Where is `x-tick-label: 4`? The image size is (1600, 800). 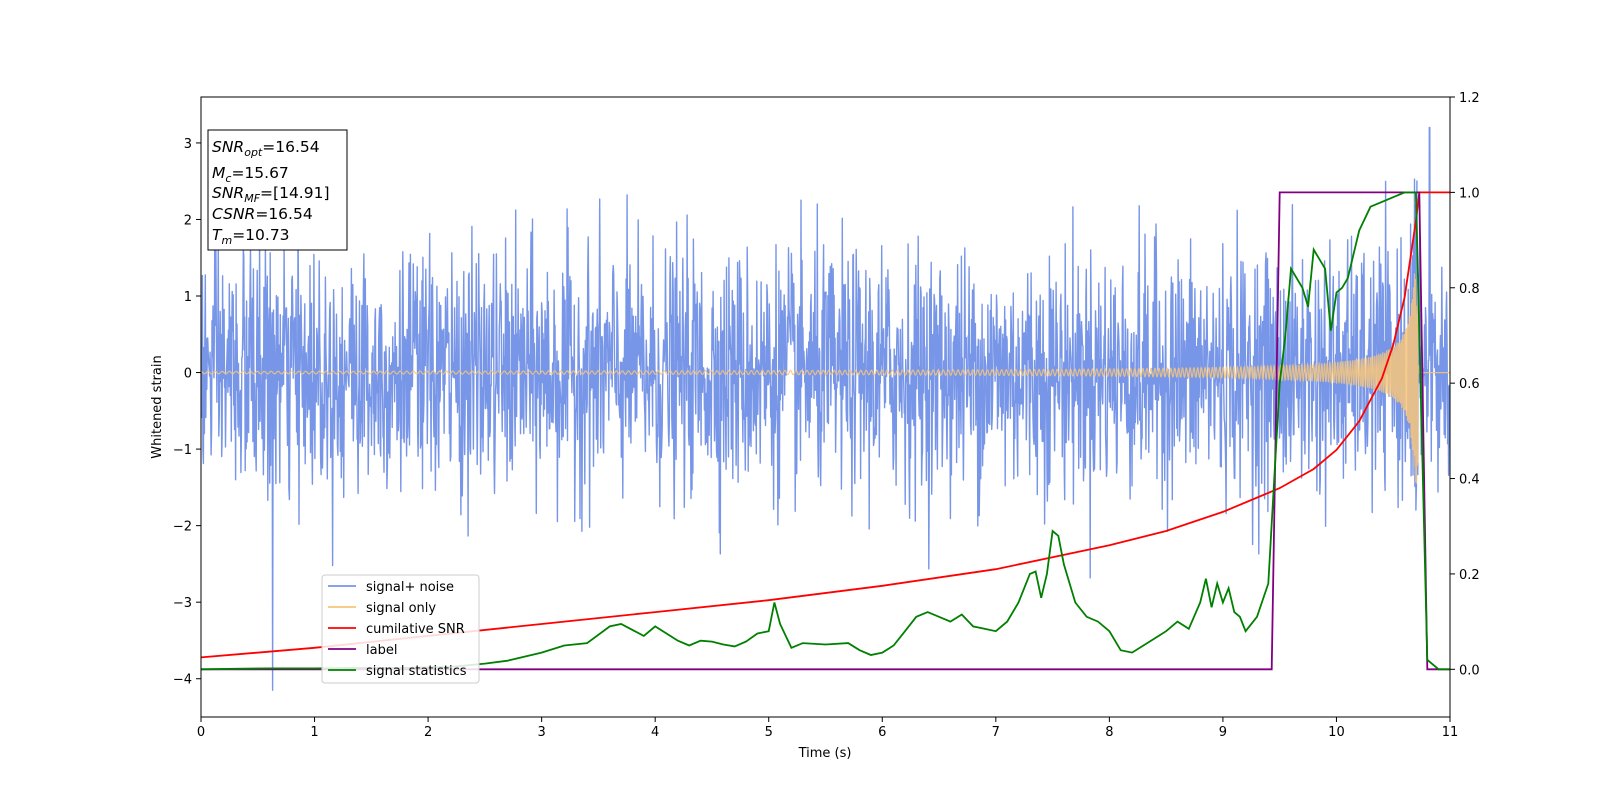 x-tick-label: 4 is located at coordinates (655, 732).